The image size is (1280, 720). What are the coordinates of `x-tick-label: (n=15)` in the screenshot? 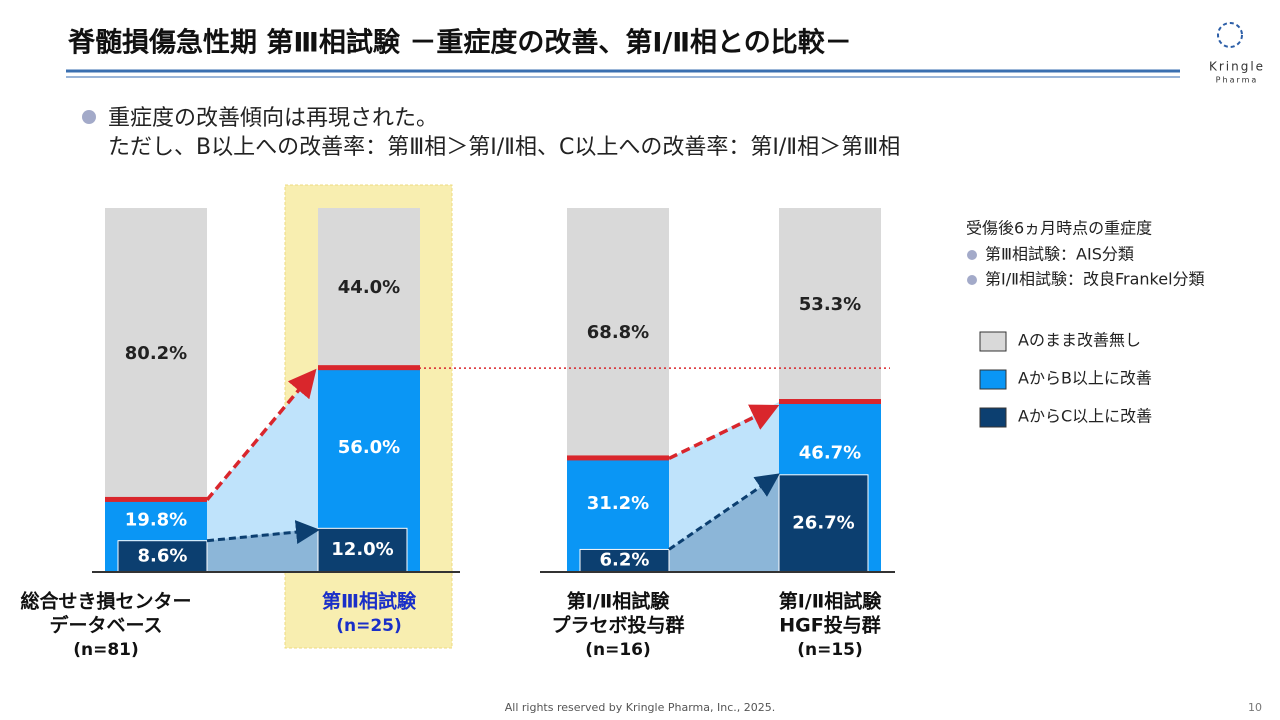 It's located at (830, 650).